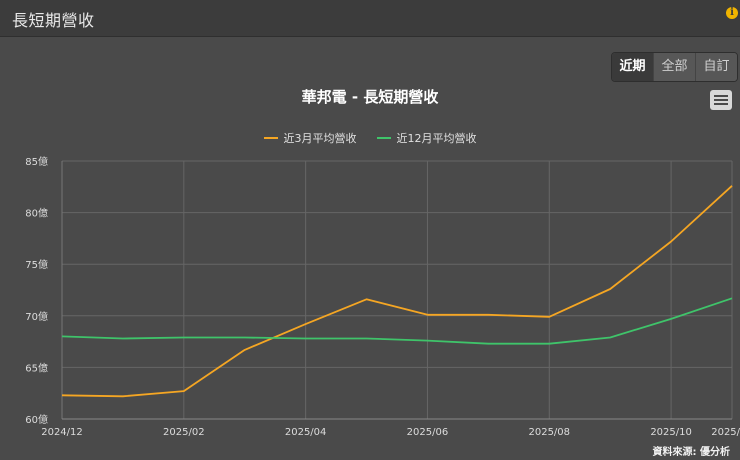 This screenshot has height=460, width=740. What do you see at coordinates (428, 432) in the screenshot?
I see `x-tick-label: 2025/06` at bounding box center [428, 432].